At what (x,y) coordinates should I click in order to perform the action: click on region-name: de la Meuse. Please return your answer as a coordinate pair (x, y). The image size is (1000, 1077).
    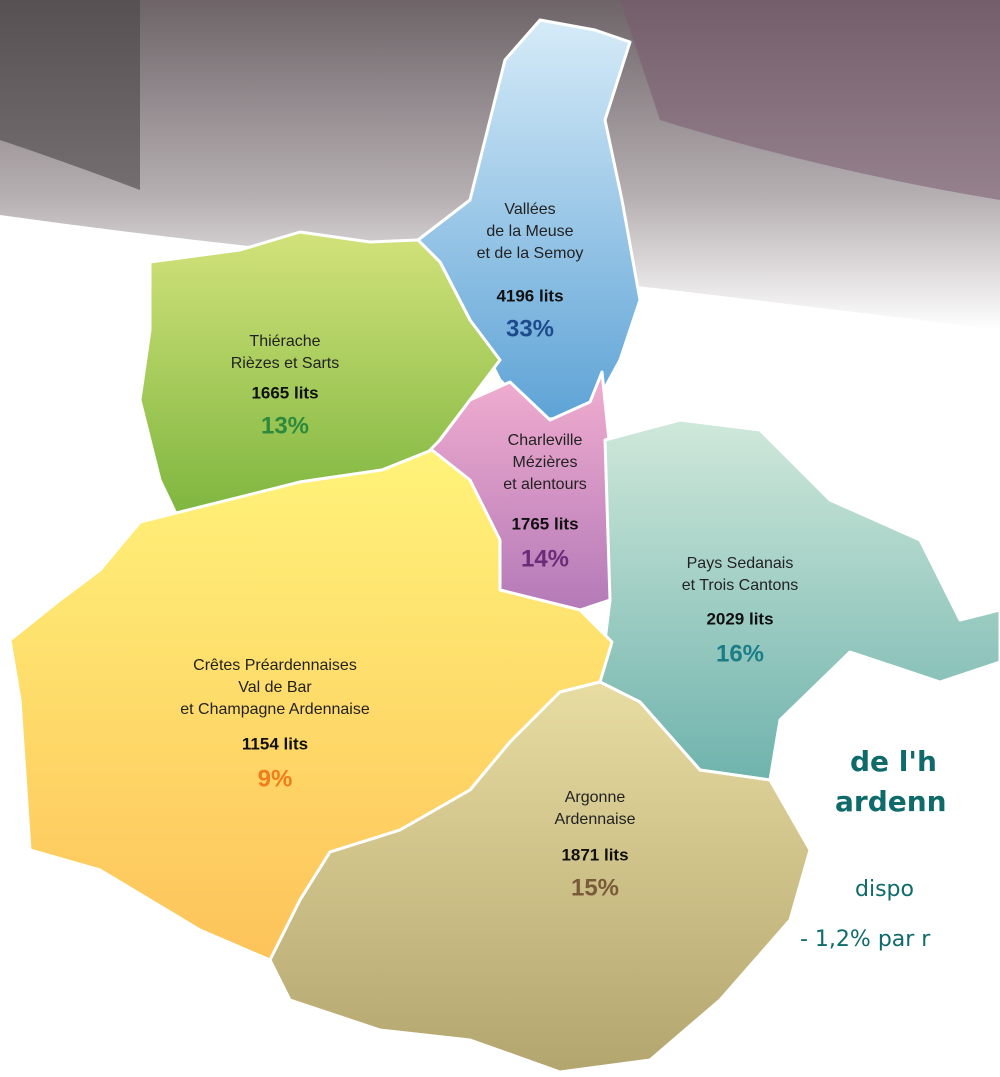
    Looking at the image, I should click on (529, 231).